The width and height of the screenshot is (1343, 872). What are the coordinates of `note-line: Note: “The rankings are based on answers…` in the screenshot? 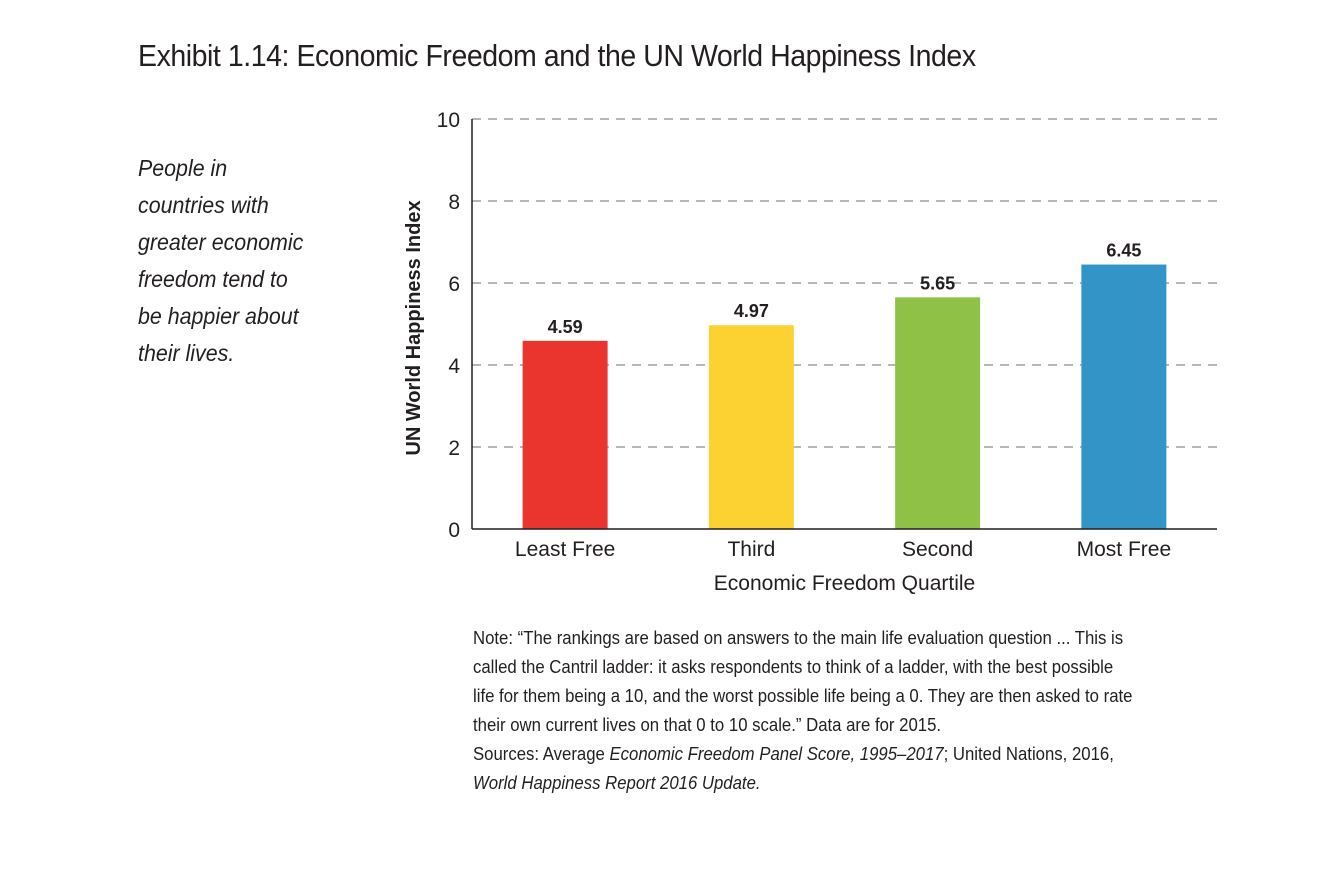 It's located at (798, 638).